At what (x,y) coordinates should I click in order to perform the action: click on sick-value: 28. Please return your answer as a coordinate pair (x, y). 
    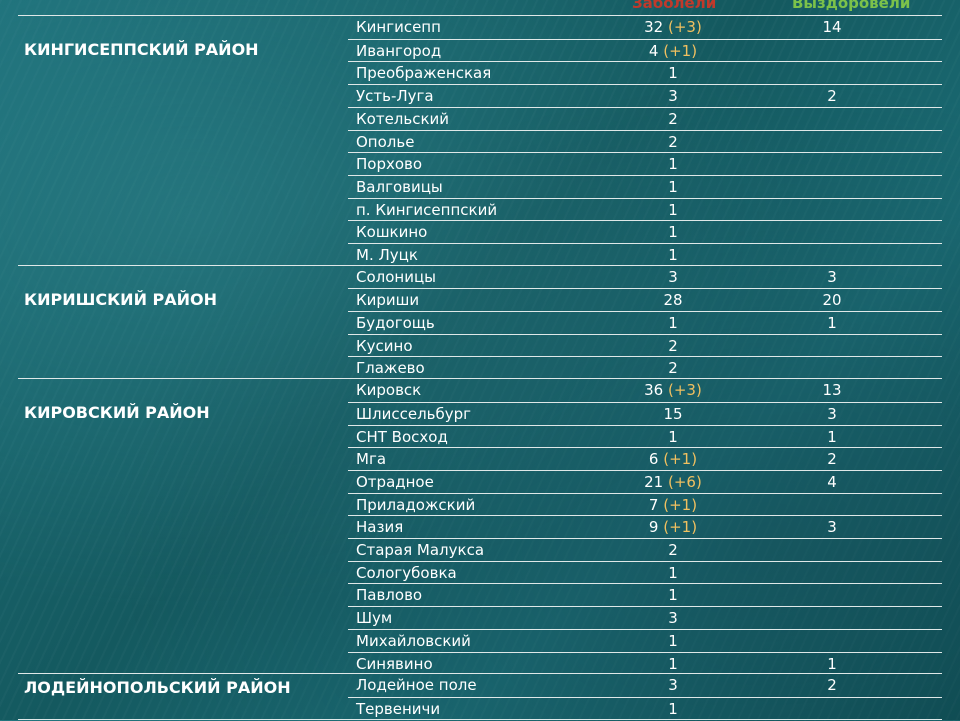
    Looking at the image, I should click on (673, 300).